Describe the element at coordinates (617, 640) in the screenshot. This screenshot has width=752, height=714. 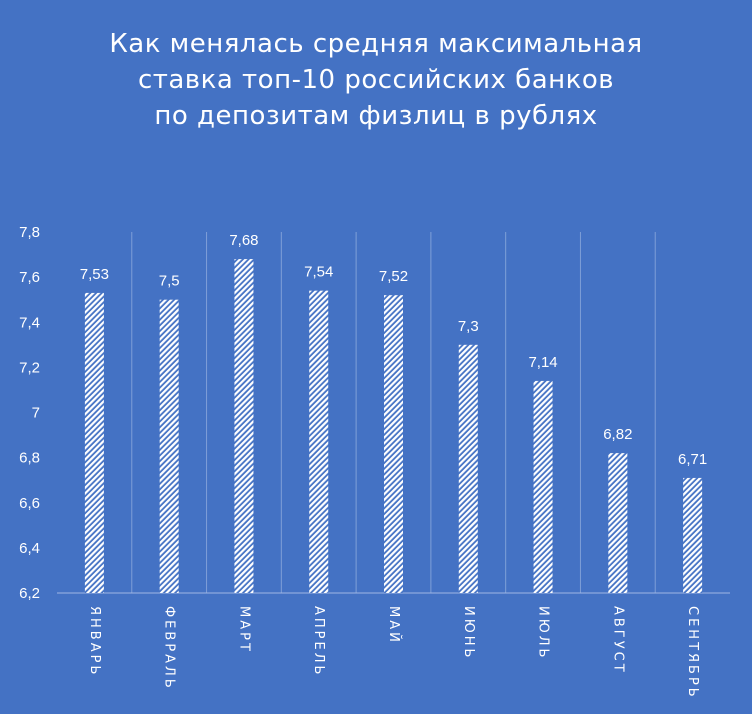
I see `category-label: АВГУСТ` at that location.